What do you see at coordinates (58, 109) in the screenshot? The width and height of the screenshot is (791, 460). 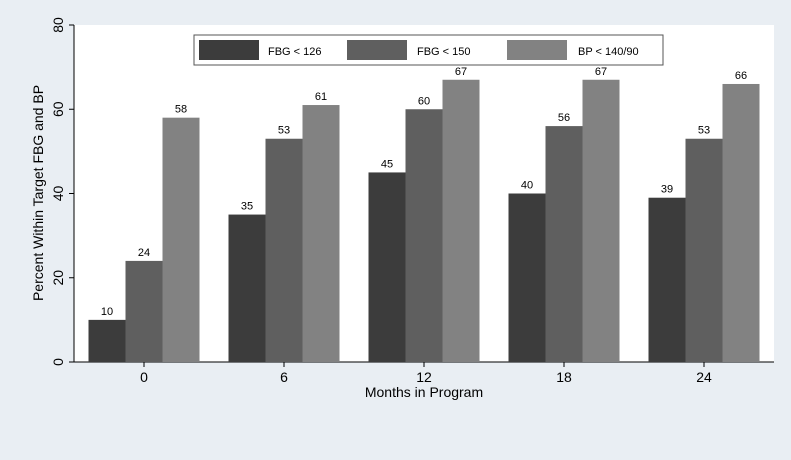 I see `y-tick-label: 60` at bounding box center [58, 109].